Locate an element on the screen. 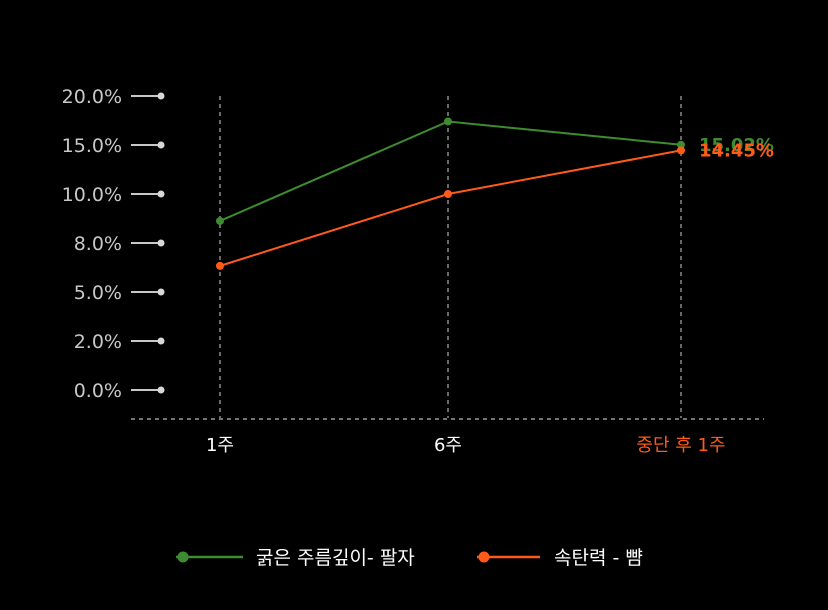 The height and width of the screenshot is (610, 828). legend: 굵은 주름깊이- 팔자 속탄력 - 뺨 is located at coordinates (409, 558).